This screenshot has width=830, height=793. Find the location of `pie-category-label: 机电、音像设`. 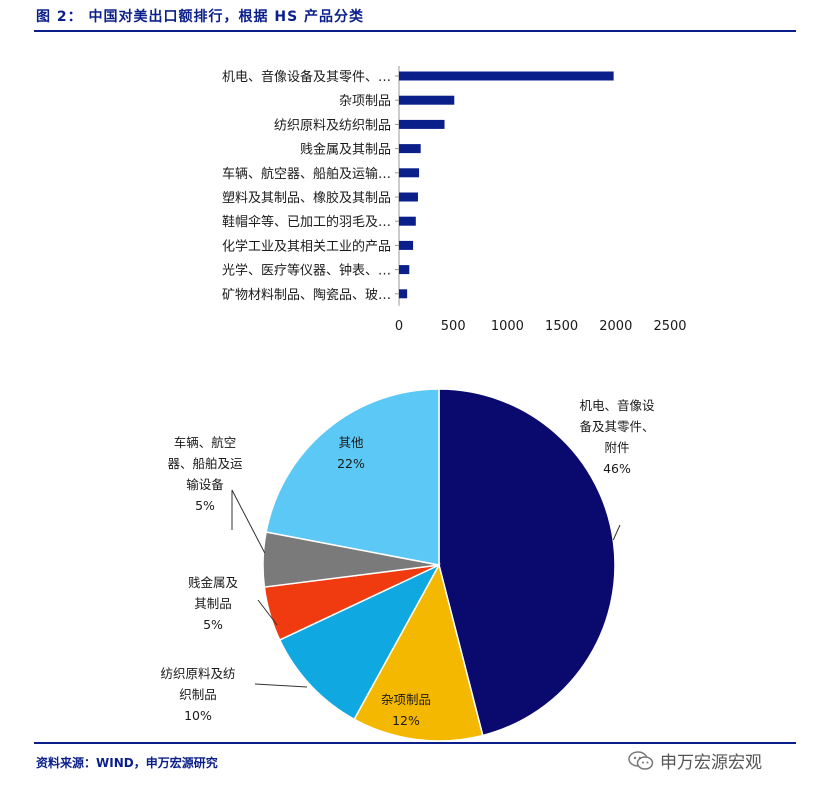

pie-category-label: 机电、音像设 is located at coordinates (617, 405).